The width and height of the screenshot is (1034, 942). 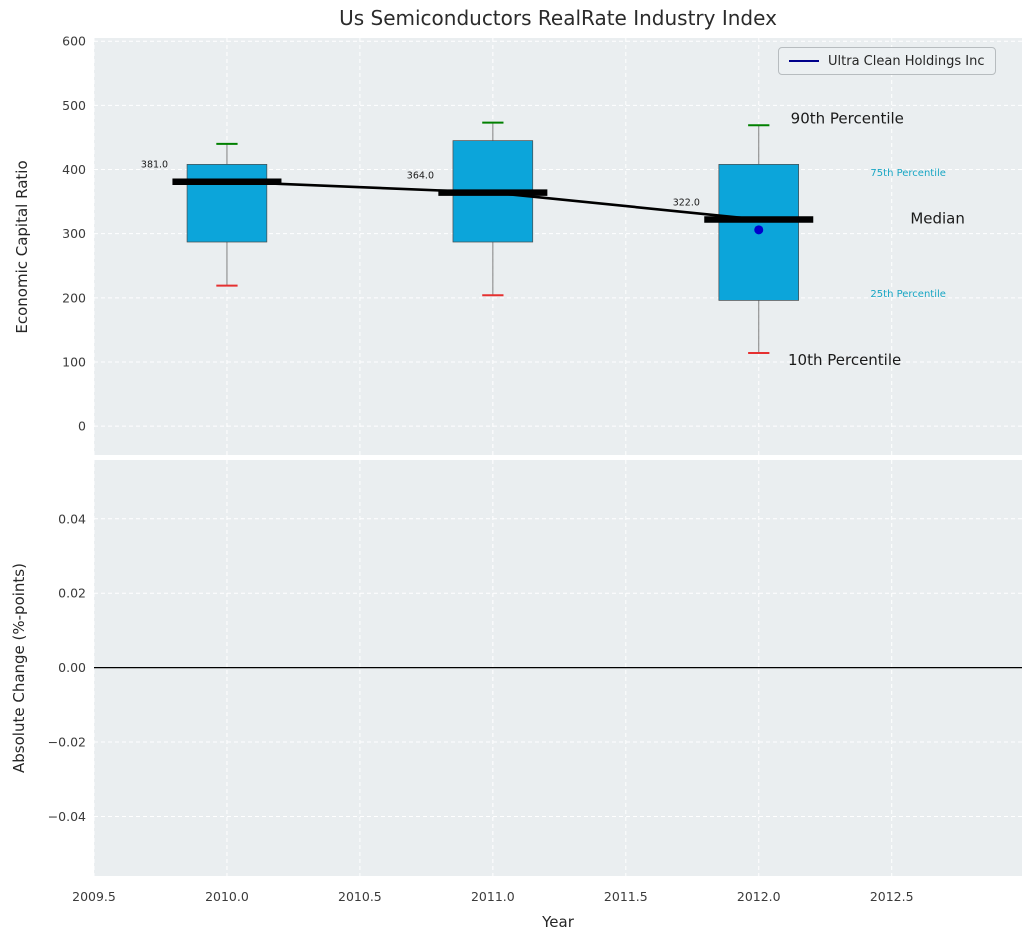 I want to click on bottom-y-tick-label: 0.04, so click(x=72, y=518).